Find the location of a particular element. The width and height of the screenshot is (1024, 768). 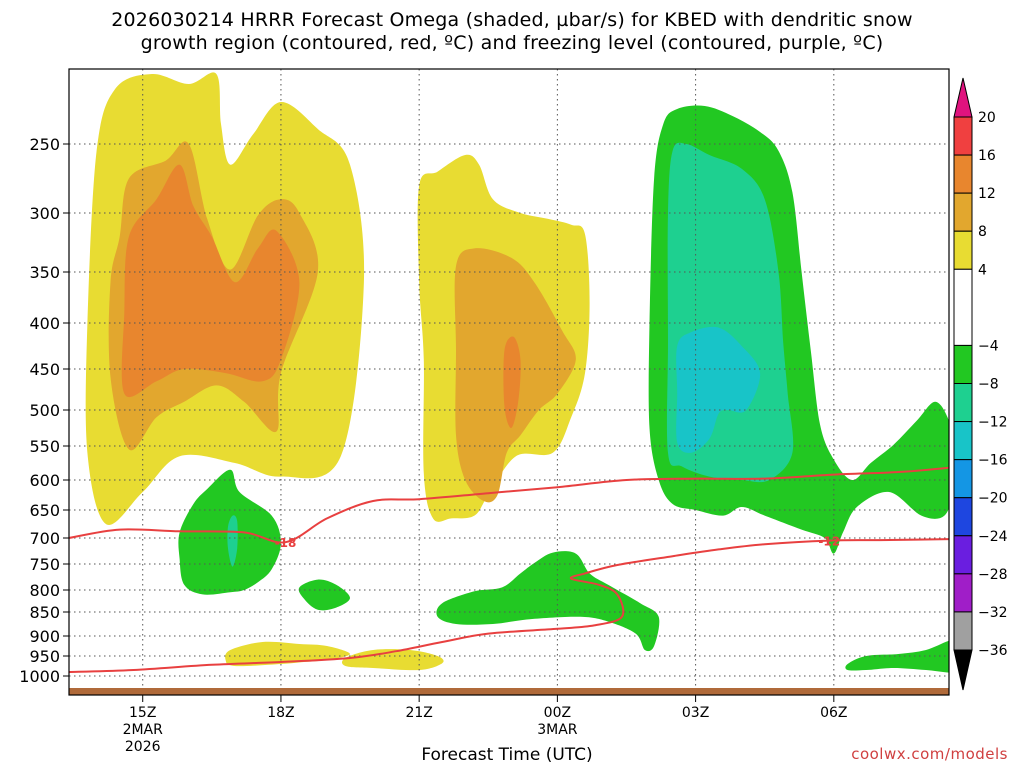

x-axis-label: Forecast Time (UTC) is located at coordinates (507, 755).